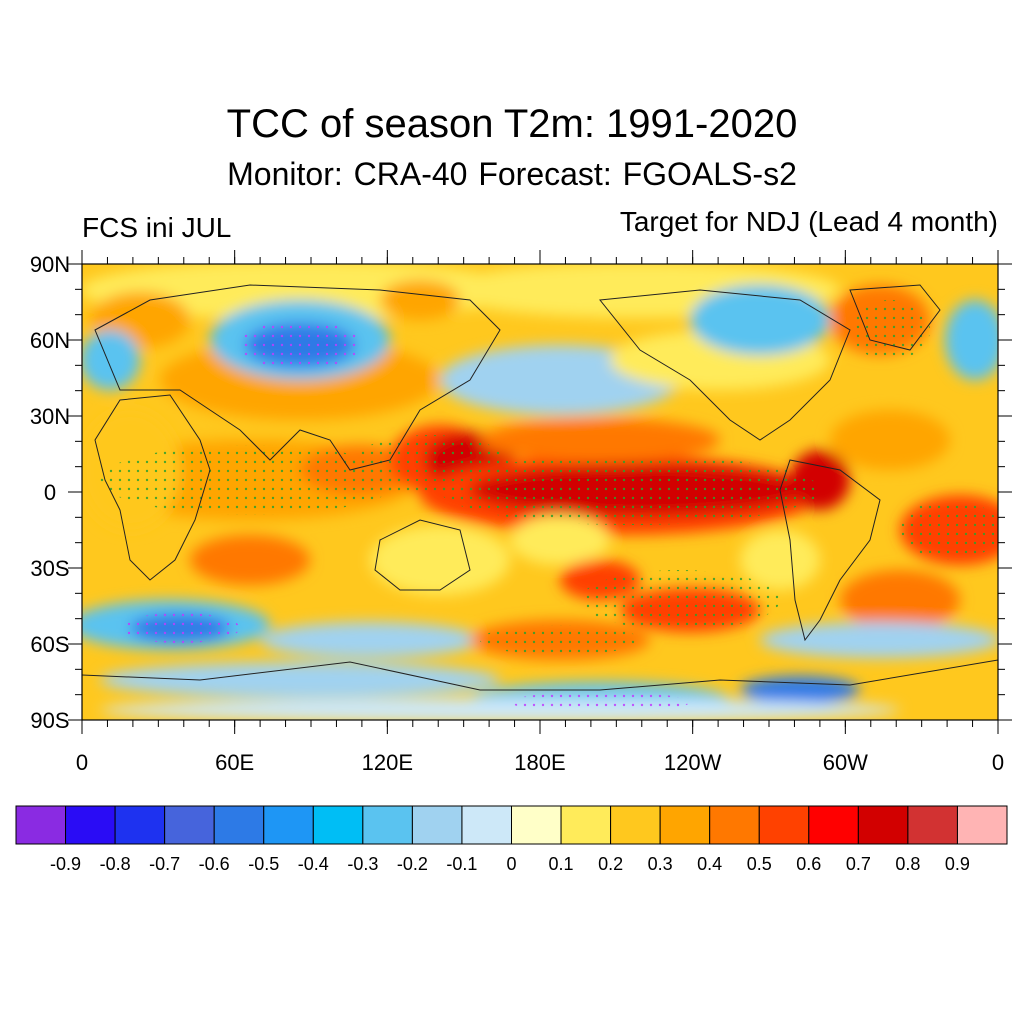  I want to click on colorbar-label: 0.2, so click(610, 864).